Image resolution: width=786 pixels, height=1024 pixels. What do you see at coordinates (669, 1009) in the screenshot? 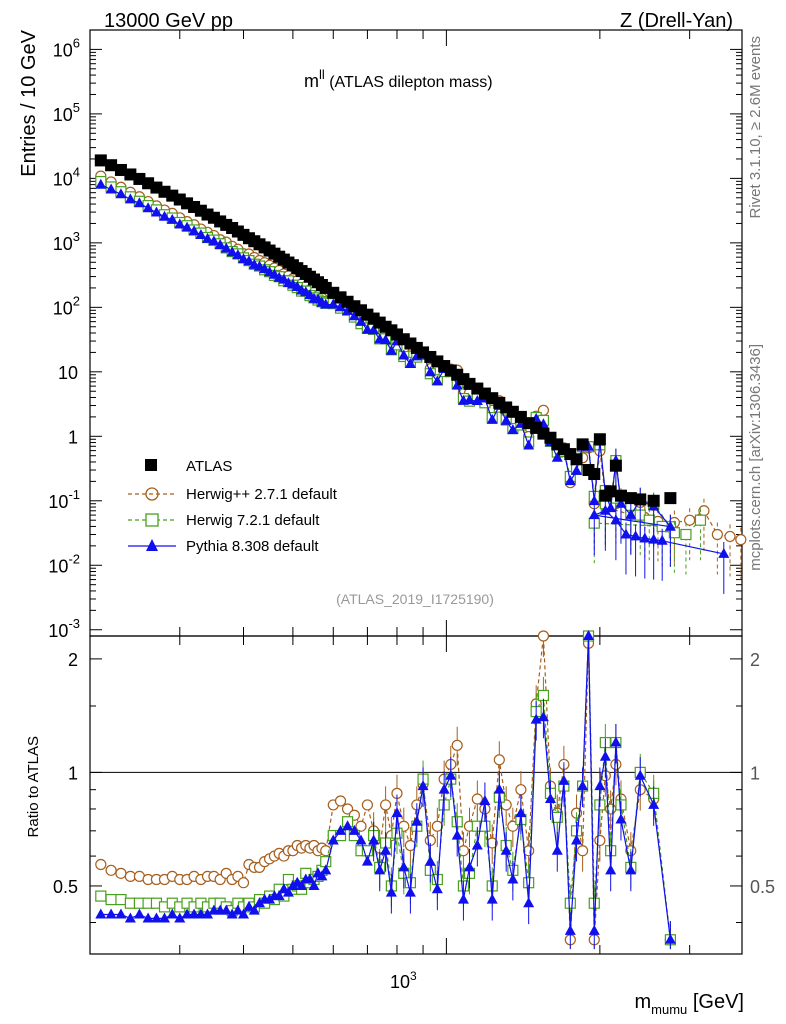
I see `x-axis-label-sub: mumu` at bounding box center [669, 1009].